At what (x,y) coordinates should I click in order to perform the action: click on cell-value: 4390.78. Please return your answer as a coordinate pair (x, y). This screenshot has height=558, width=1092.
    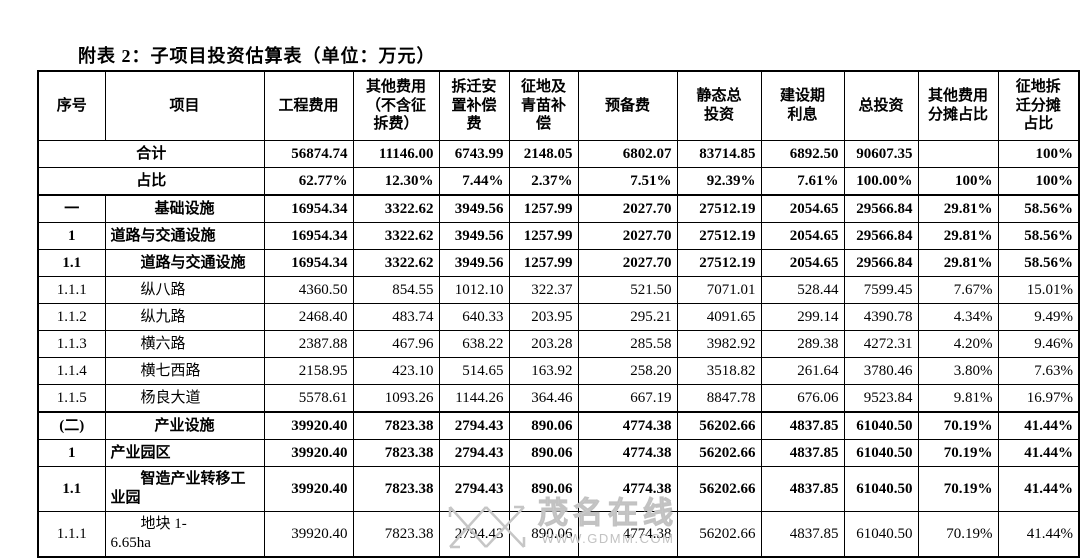
    Looking at the image, I should click on (881, 317).